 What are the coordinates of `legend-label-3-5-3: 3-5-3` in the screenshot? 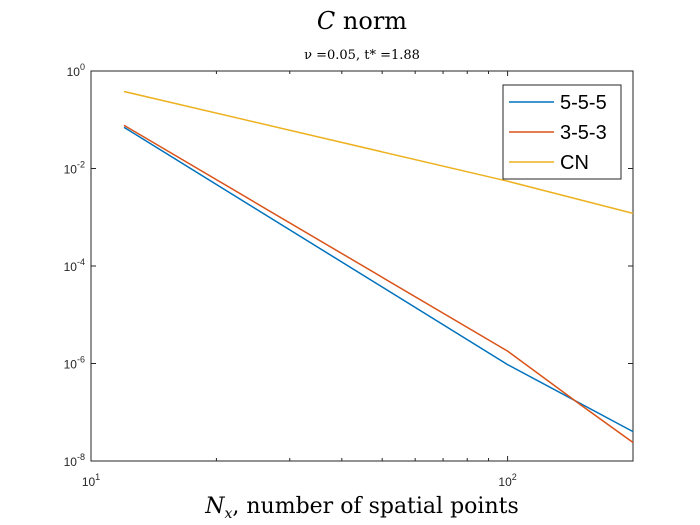 It's located at (583, 133).